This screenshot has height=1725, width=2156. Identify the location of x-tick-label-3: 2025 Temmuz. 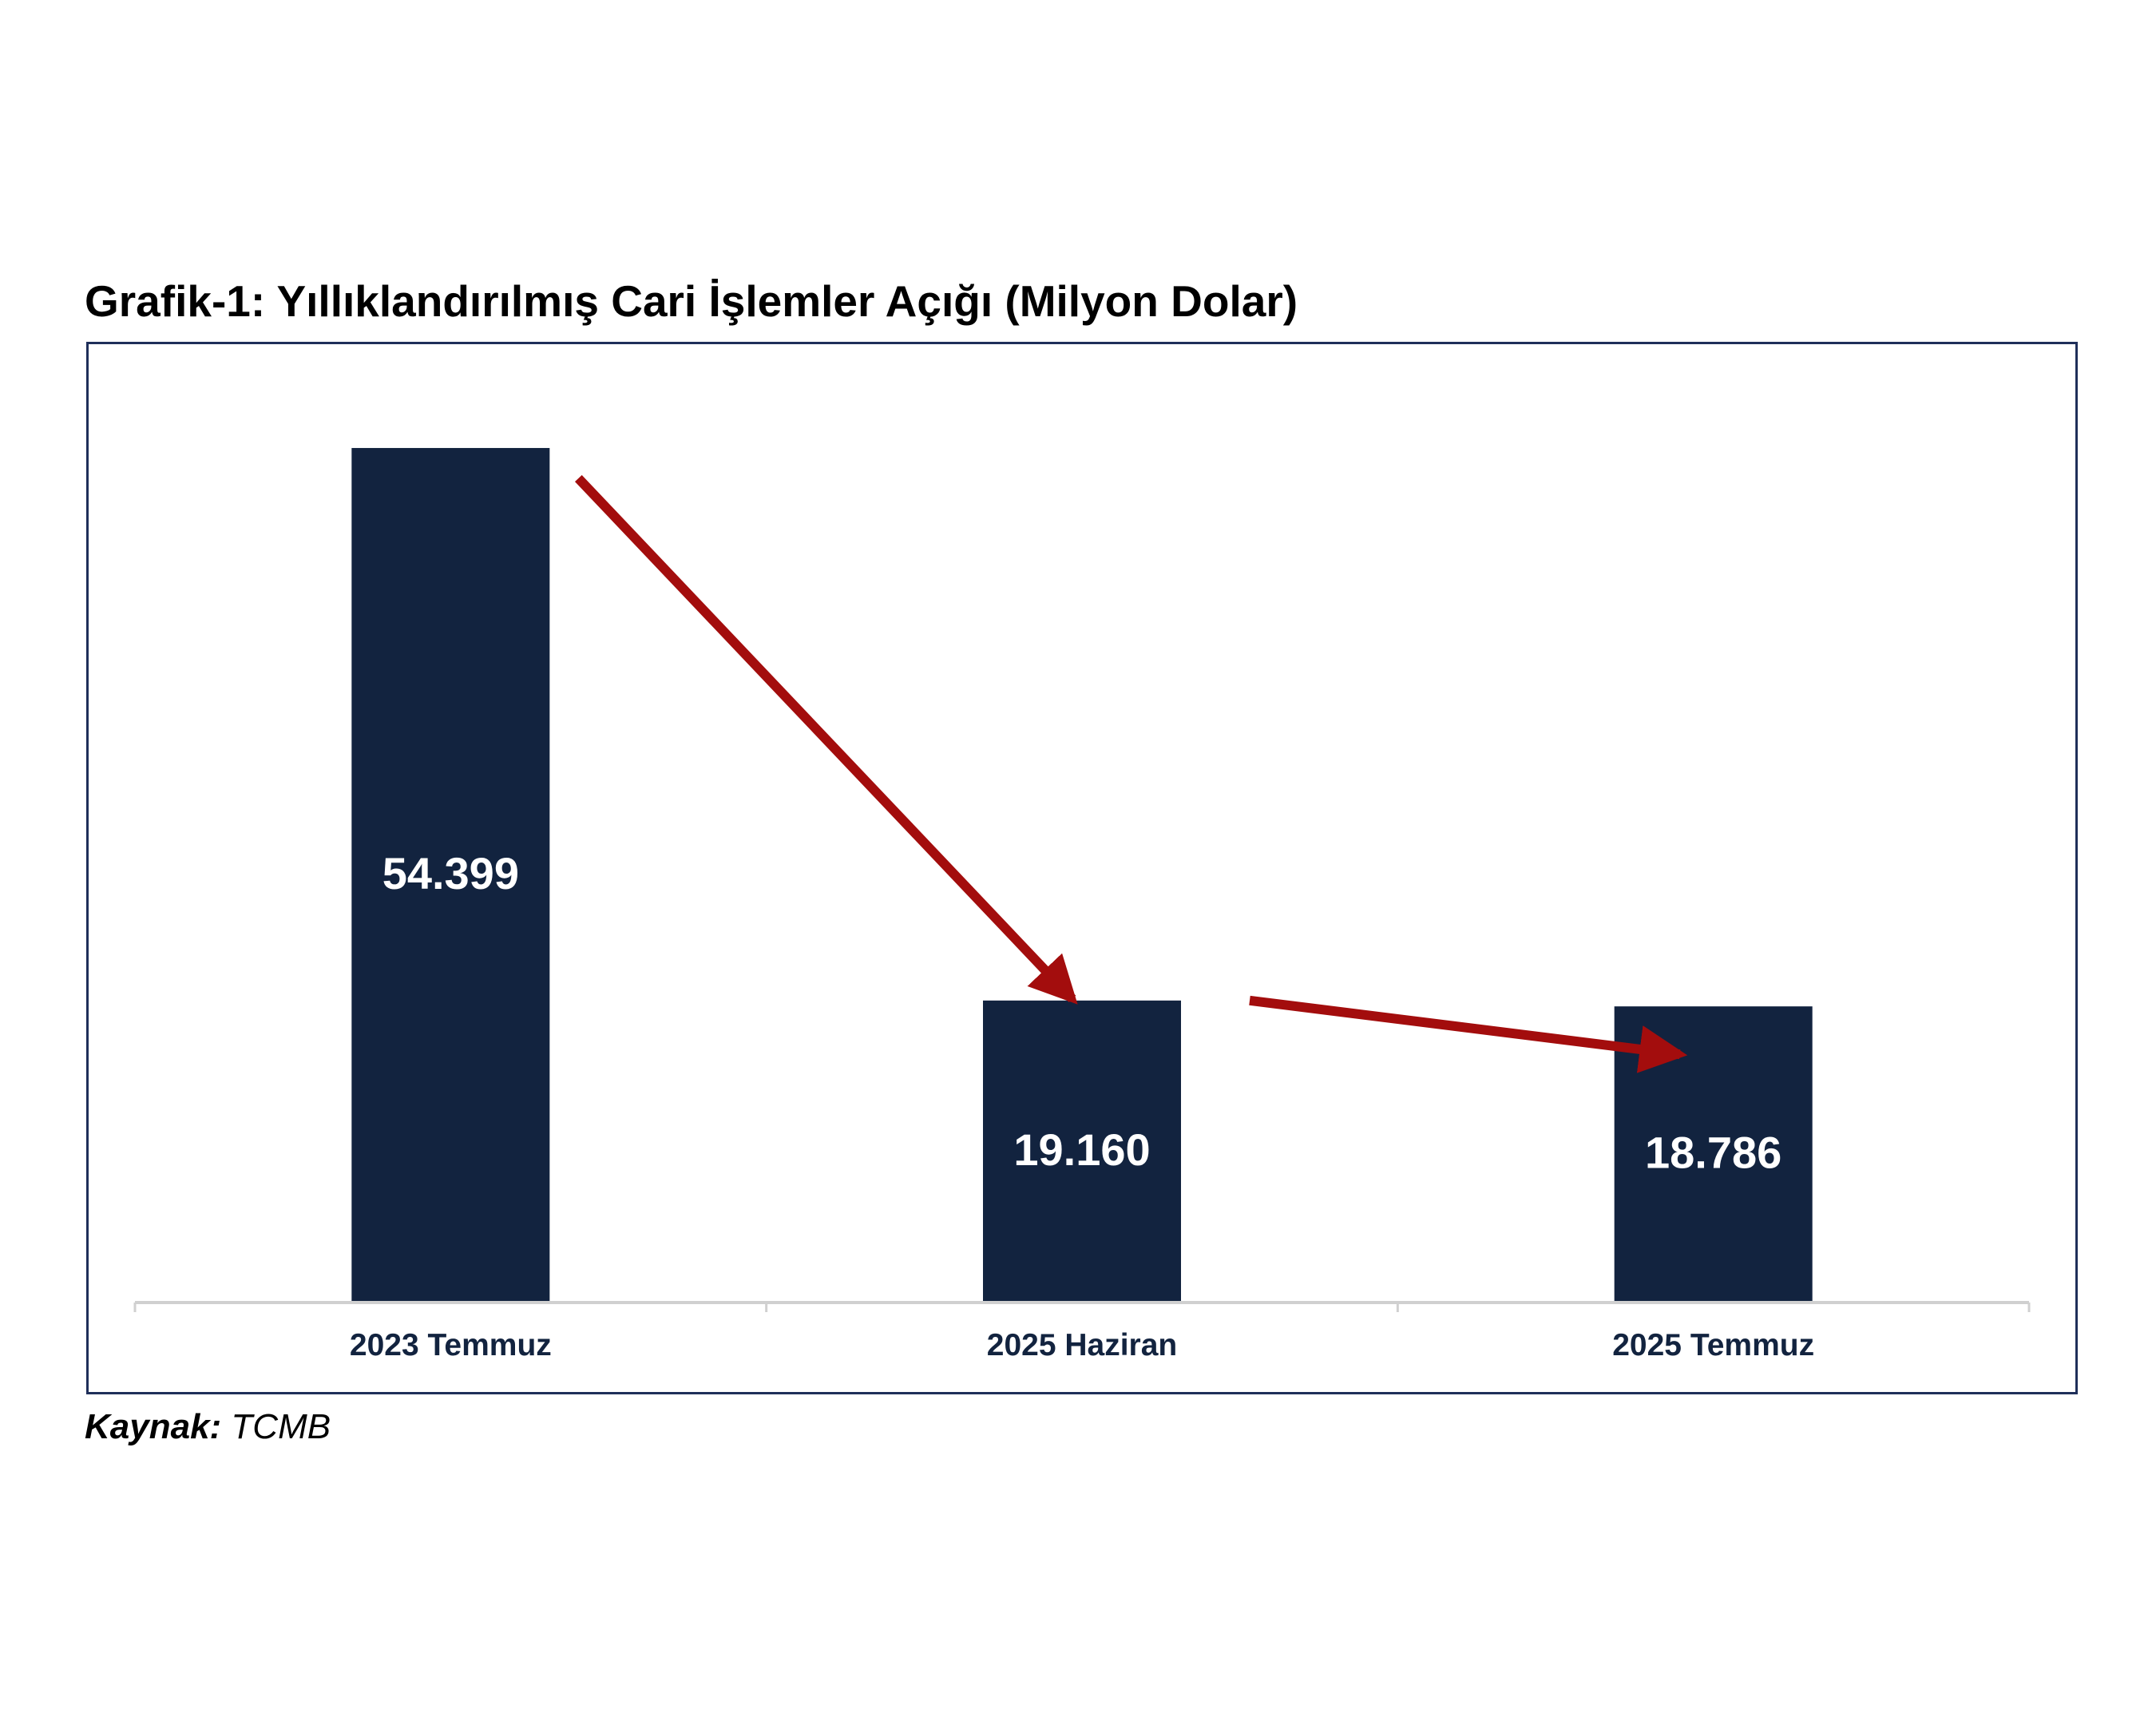
(1713, 1345).